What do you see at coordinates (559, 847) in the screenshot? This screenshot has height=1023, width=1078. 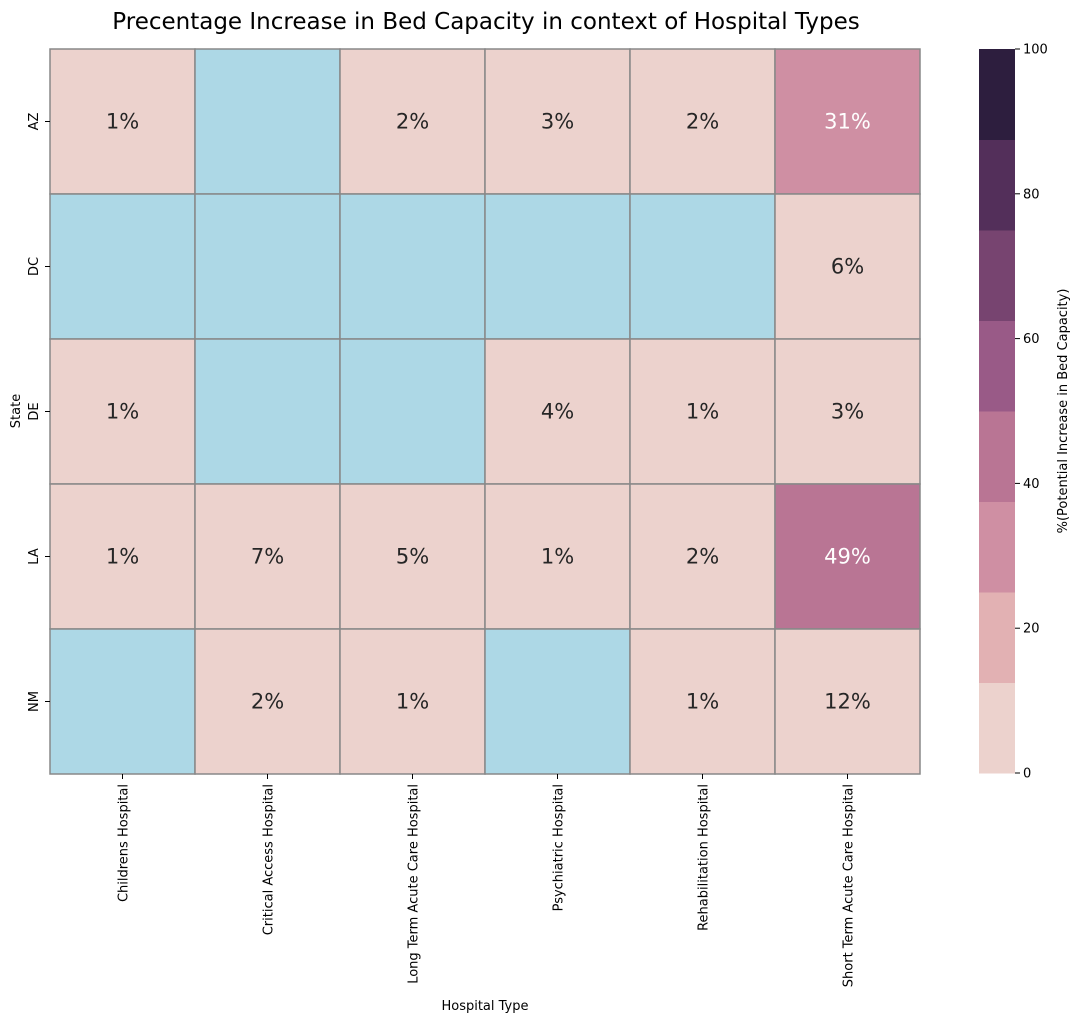 I see `x-tick-label: Psychiatric Hospital` at bounding box center [559, 847].